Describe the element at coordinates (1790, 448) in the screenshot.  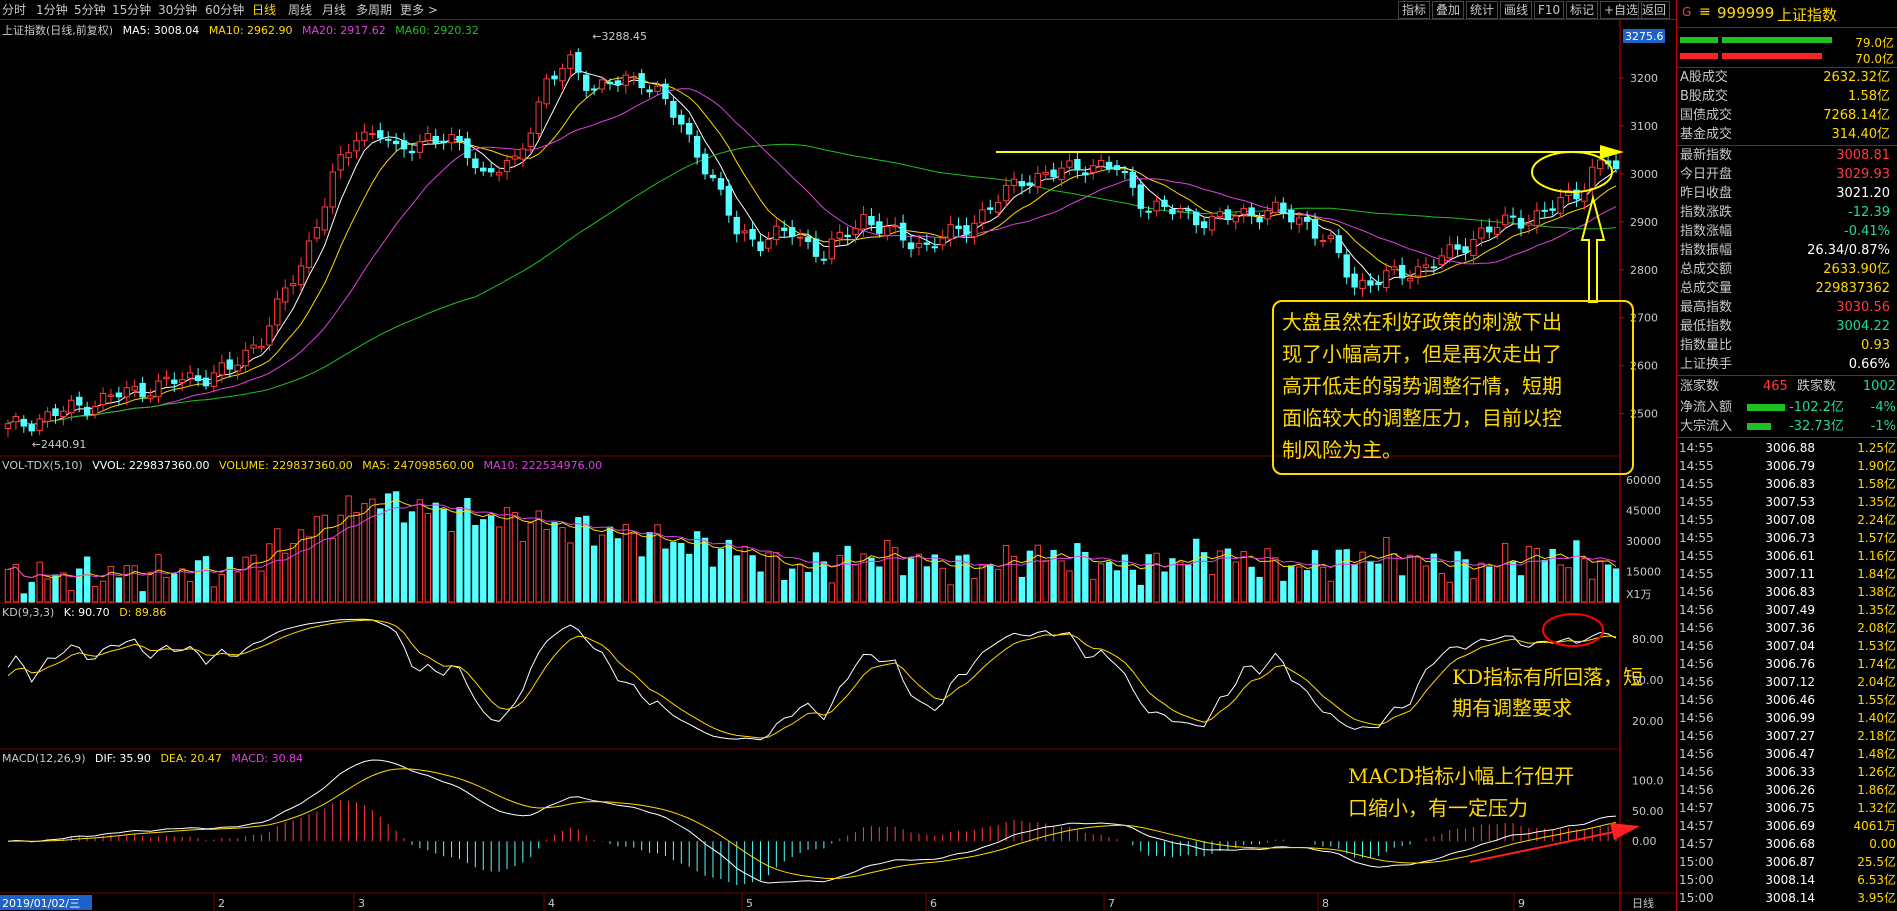
I see `tick-price: 3006.88` at that location.